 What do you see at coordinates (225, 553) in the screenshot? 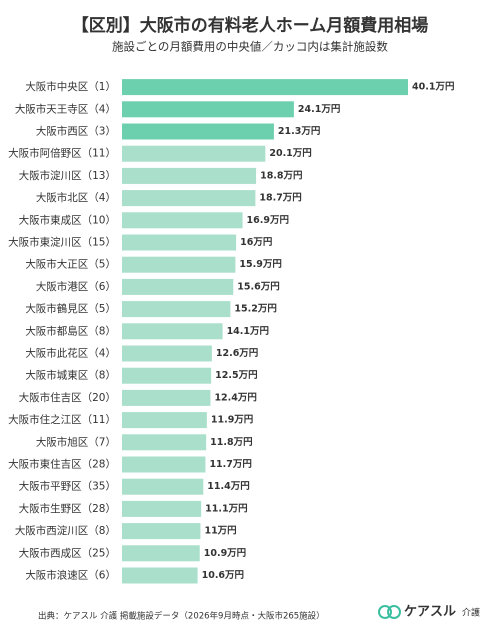
I see `value-label: 10.9万円` at bounding box center [225, 553].